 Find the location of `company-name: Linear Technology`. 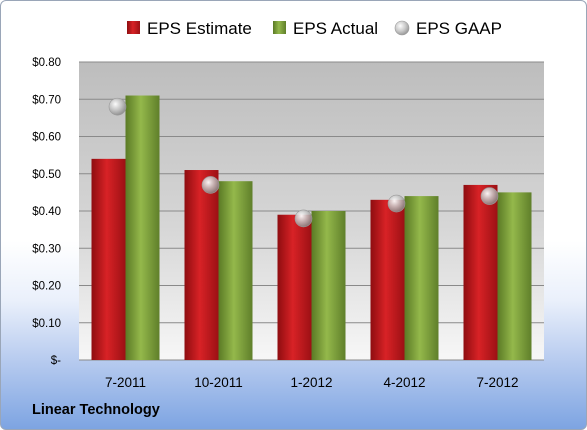

company-name: Linear Technology is located at coordinates (96, 410).